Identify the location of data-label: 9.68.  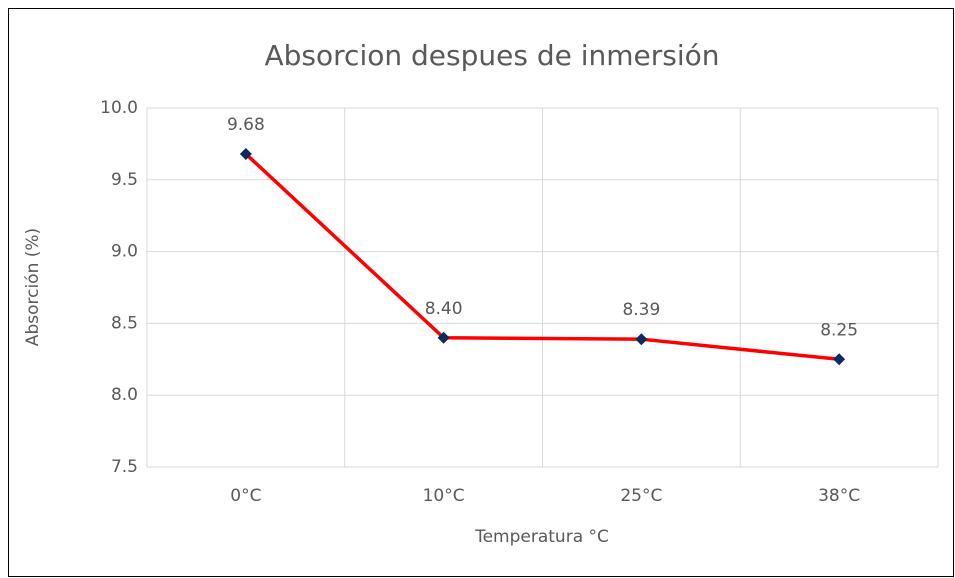
(246, 125).